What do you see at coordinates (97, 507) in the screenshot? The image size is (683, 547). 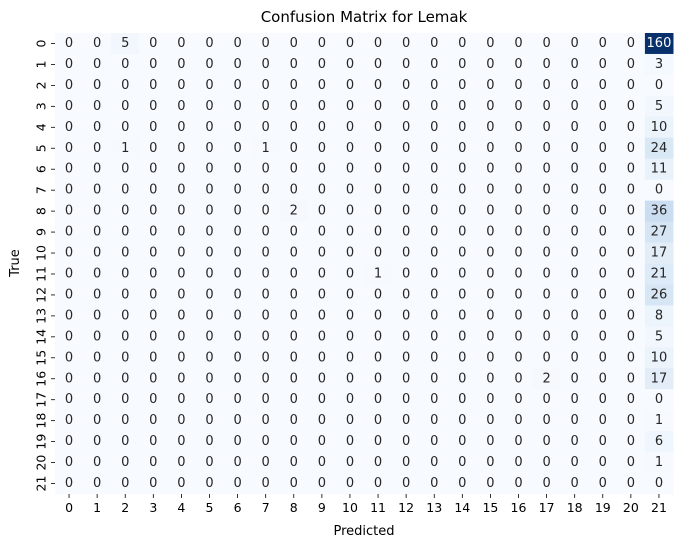 I see `x-tick-label: 1` at bounding box center [97, 507].